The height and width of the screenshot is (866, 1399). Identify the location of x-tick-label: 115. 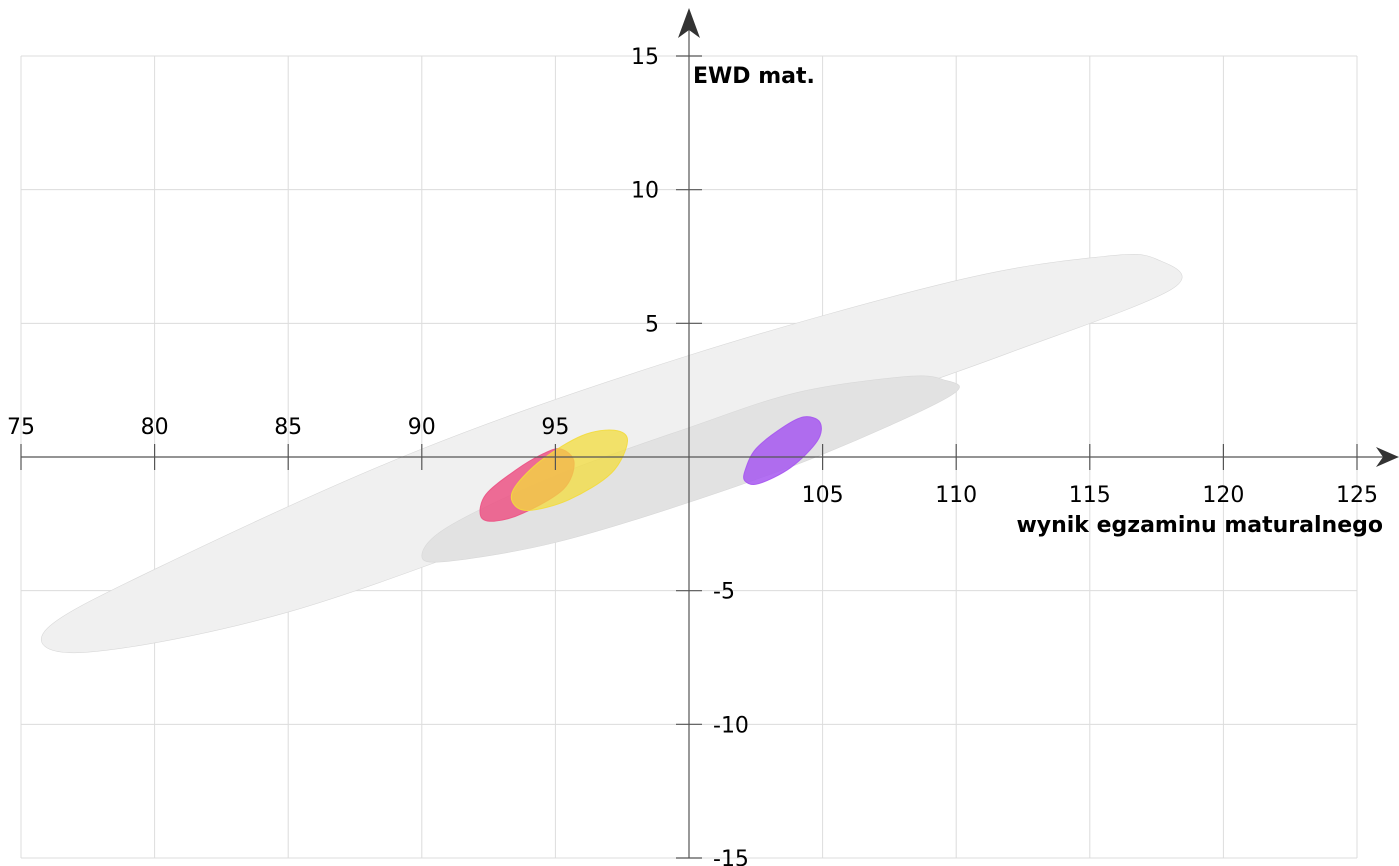
(1090, 495).